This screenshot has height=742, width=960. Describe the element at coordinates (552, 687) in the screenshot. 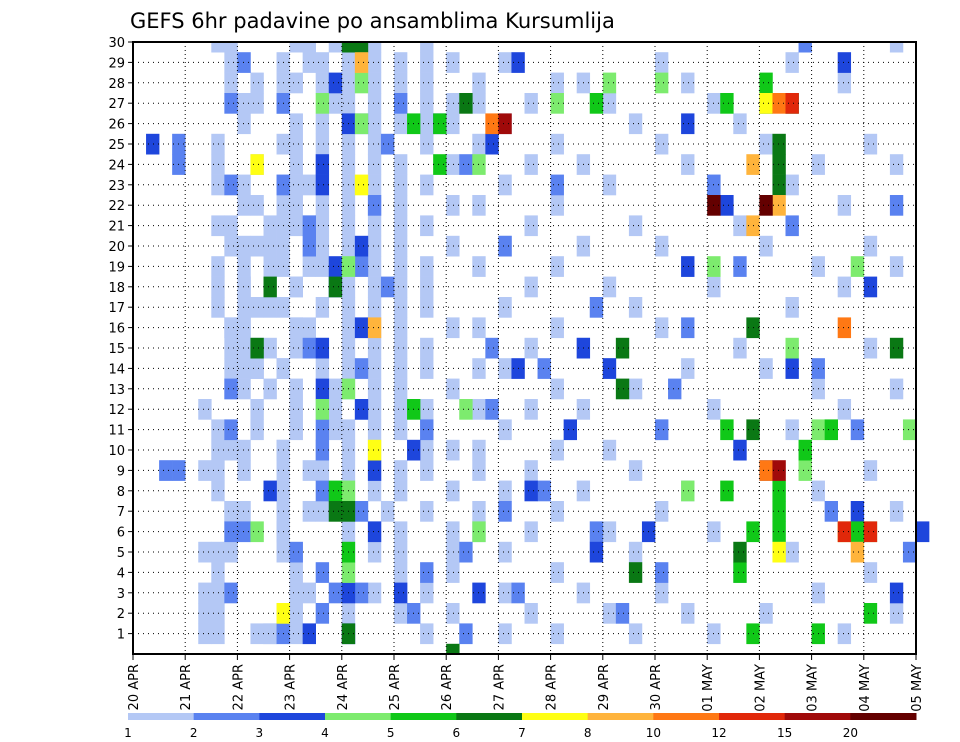

I see `x-tick-label: 28 APR` at that location.